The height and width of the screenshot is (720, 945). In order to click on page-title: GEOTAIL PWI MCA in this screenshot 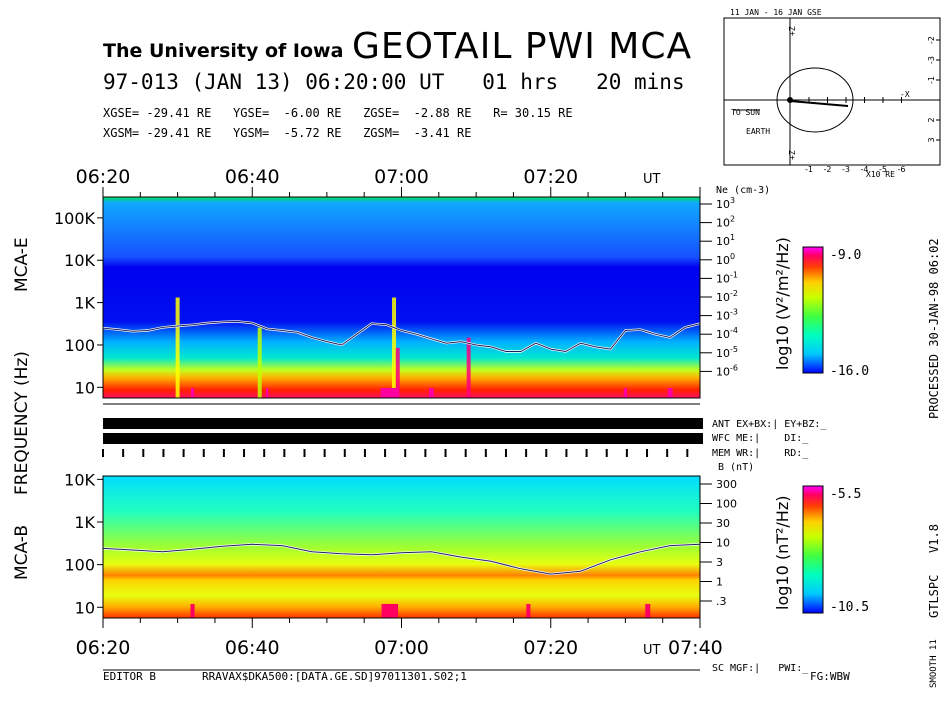, I will do `click(522, 46)`.